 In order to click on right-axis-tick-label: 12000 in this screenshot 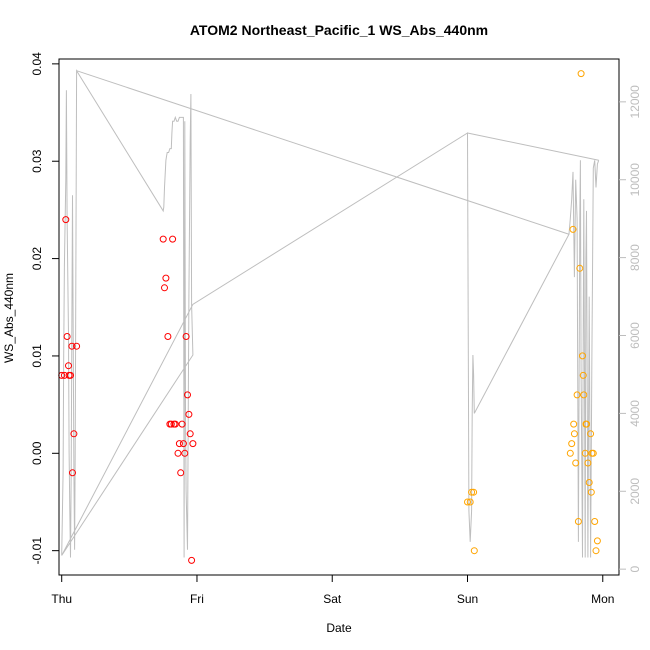, I will do `click(635, 102)`.